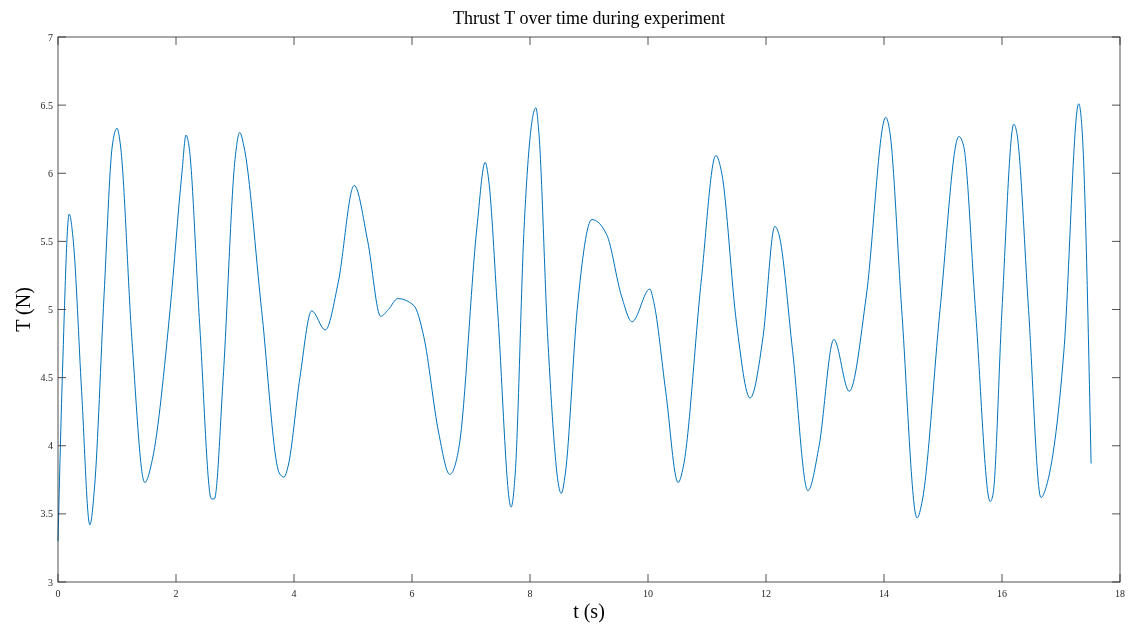 The height and width of the screenshot is (627, 1129). Describe the element at coordinates (46, 514) in the screenshot. I see `y-tick-label: 3.5` at that location.